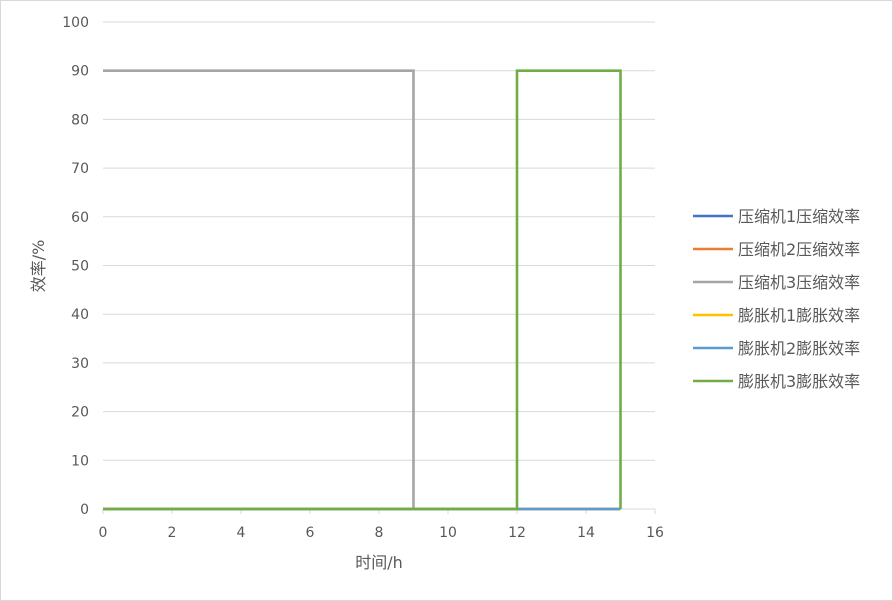 The image size is (893, 601). What do you see at coordinates (799, 381) in the screenshot?
I see `legend-label: 膨胀机3膨胀效率` at bounding box center [799, 381].